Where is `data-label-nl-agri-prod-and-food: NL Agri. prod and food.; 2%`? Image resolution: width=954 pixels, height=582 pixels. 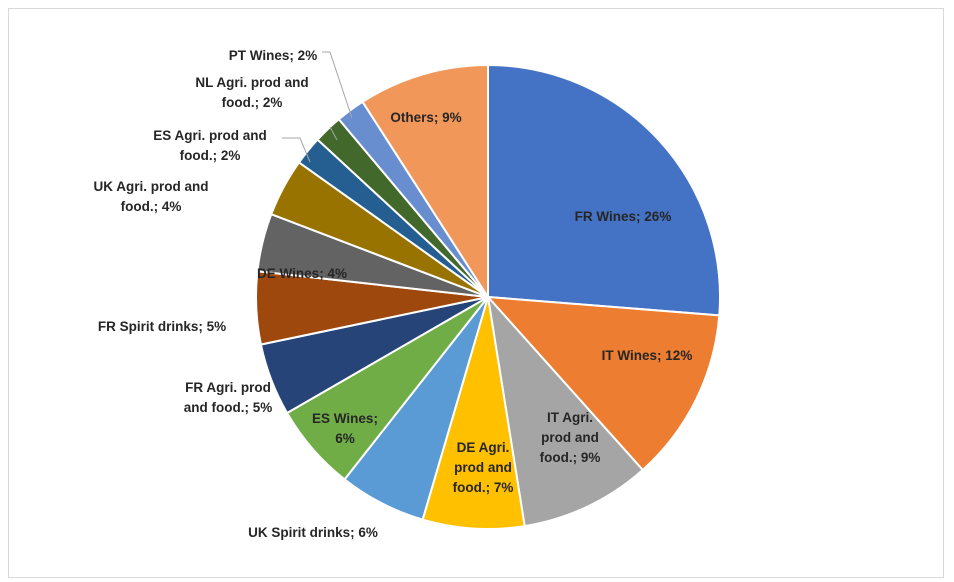
data-label-nl-agri-prod-and-food: NL Agri. prod and food.; 2% is located at coordinates (251, 92).